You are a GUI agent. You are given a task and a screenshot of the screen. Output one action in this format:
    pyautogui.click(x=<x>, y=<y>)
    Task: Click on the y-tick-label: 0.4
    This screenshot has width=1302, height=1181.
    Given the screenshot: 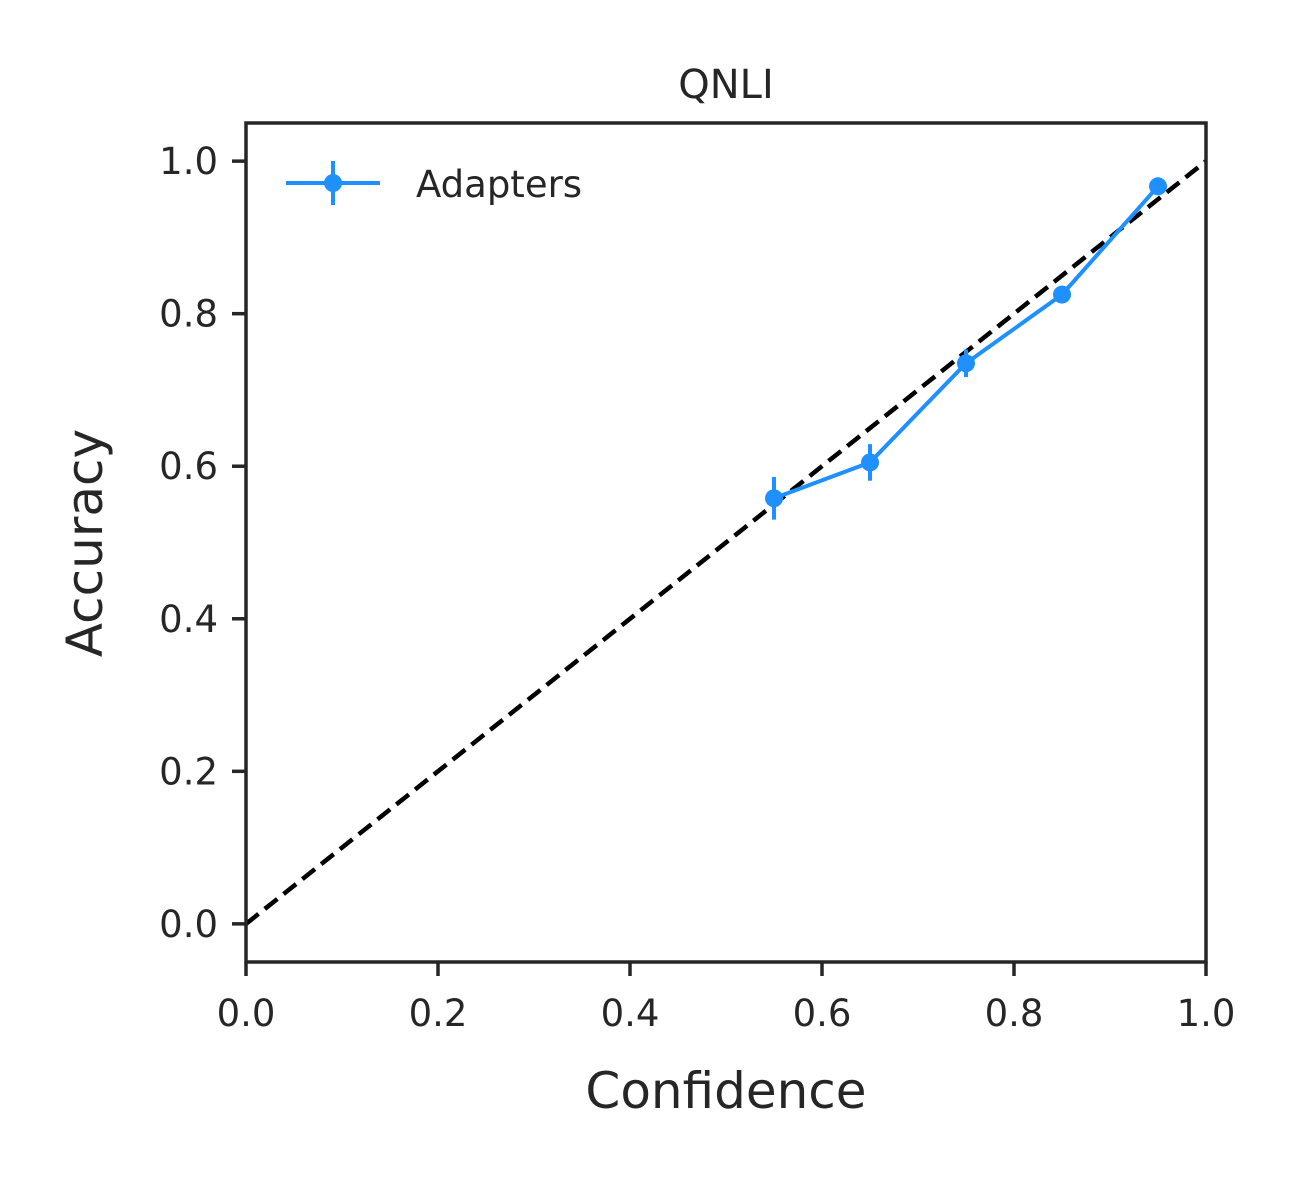 What is the action you would take?
    pyautogui.click(x=188, y=619)
    